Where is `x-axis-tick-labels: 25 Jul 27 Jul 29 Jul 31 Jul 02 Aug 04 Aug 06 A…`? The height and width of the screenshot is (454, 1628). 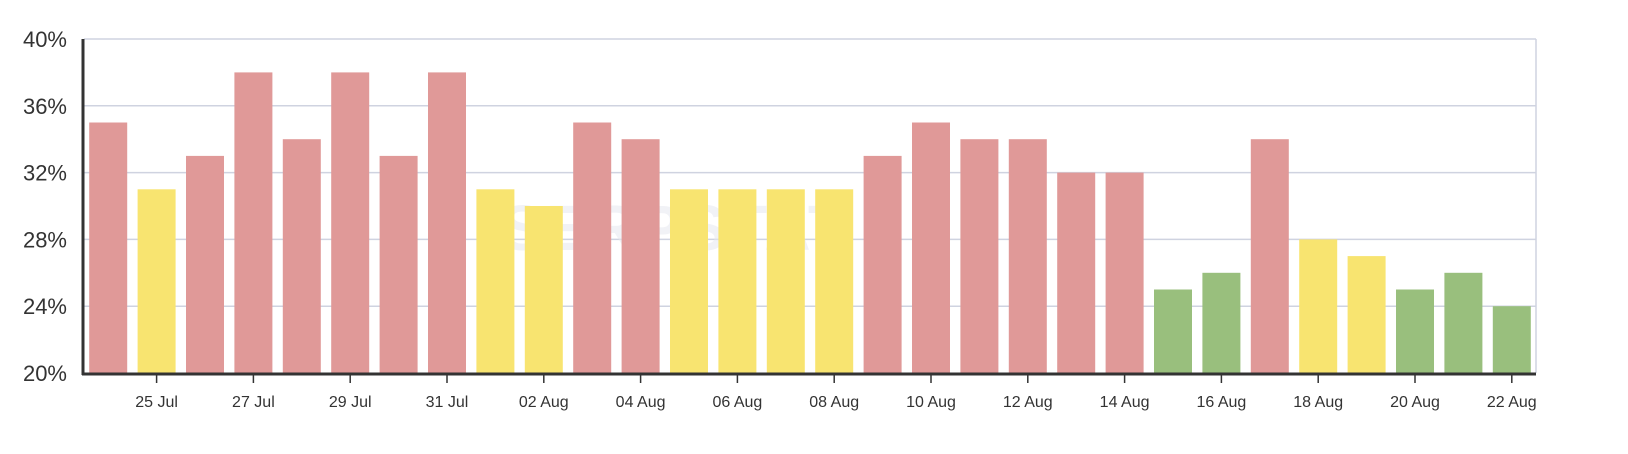
x-axis-tick-labels: 25 Jul 27 Jul 29 Jul 31 Jul 02 Aug 04 Aug 06 A… is located at coordinates (835, 402).